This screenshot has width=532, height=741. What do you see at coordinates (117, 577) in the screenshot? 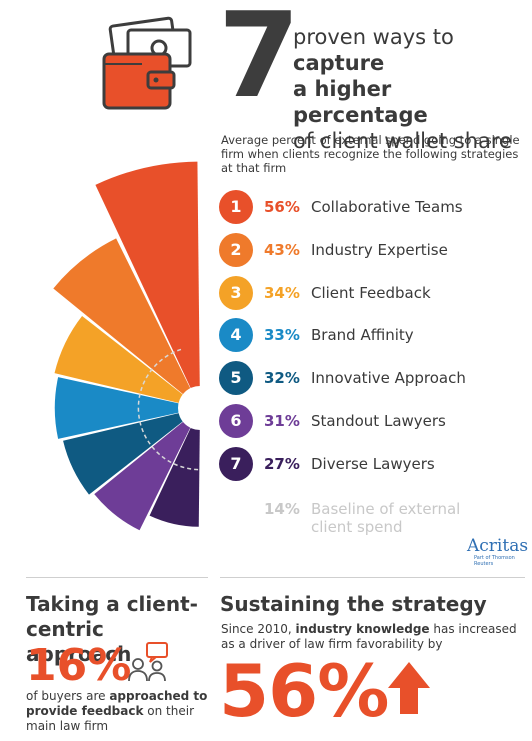
I see `divider-left` at bounding box center [117, 577].